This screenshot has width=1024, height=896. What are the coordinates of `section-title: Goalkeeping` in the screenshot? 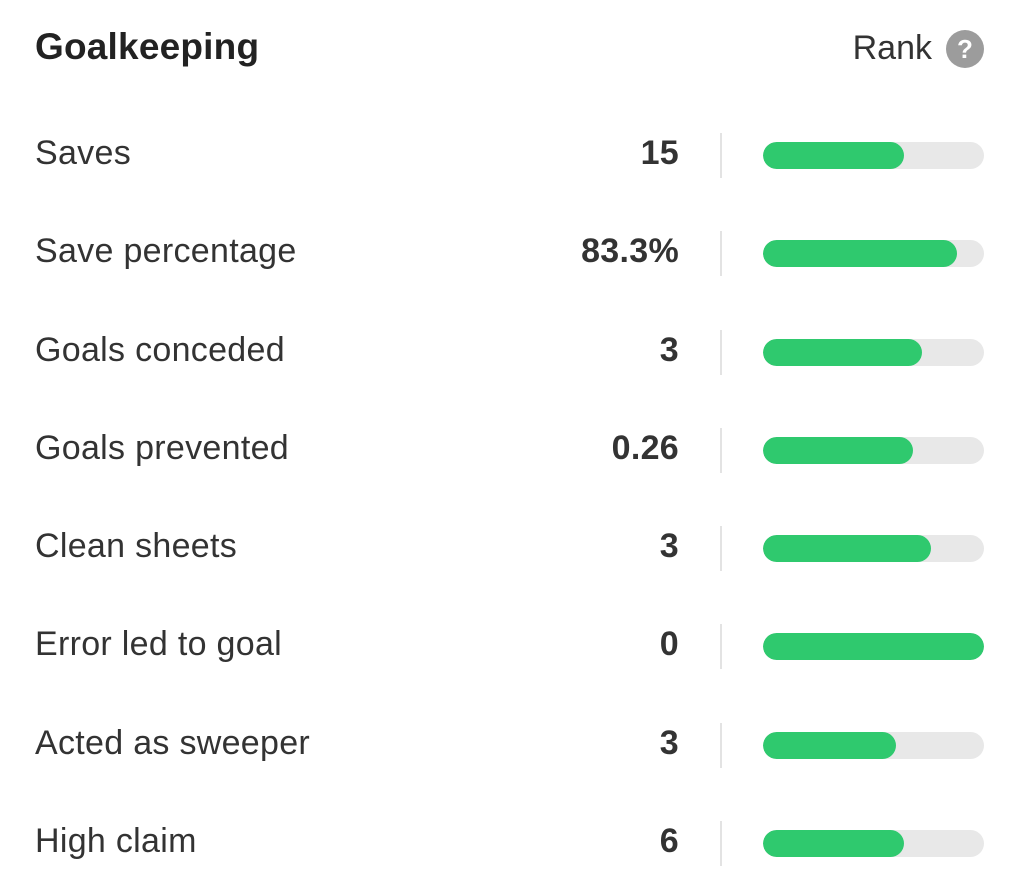 It's located at (147, 46).